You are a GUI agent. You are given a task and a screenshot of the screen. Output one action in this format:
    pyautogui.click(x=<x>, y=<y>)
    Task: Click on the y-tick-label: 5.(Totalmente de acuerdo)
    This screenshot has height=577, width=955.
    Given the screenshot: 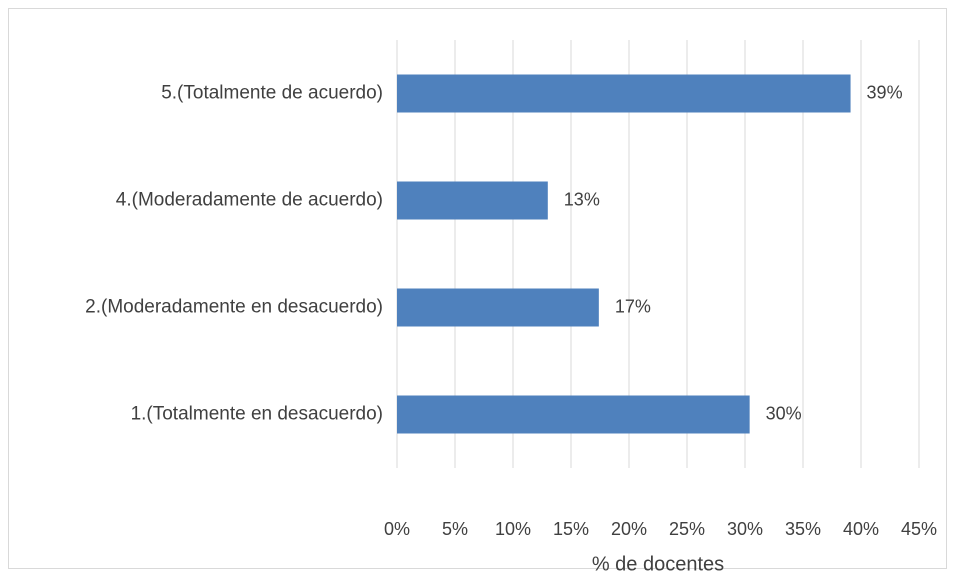 What is the action you would take?
    pyautogui.click(x=272, y=93)
    